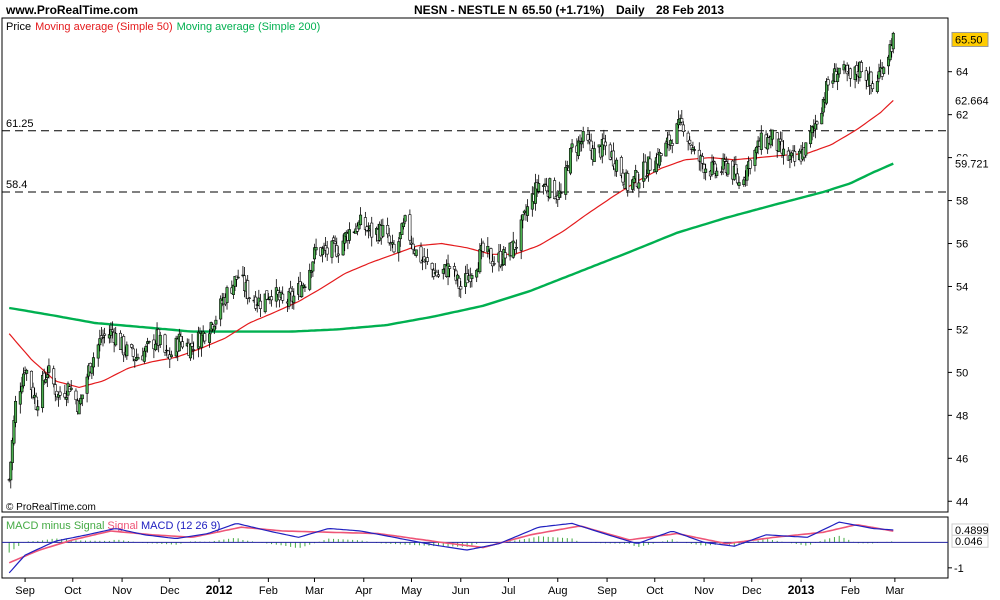 The image size is (1000, 600). What do you see at coordinates (180, 526) in the screenshot?
I see `macd-legend-item: MACD (12 26 9)` at bounding box center [180, 526].